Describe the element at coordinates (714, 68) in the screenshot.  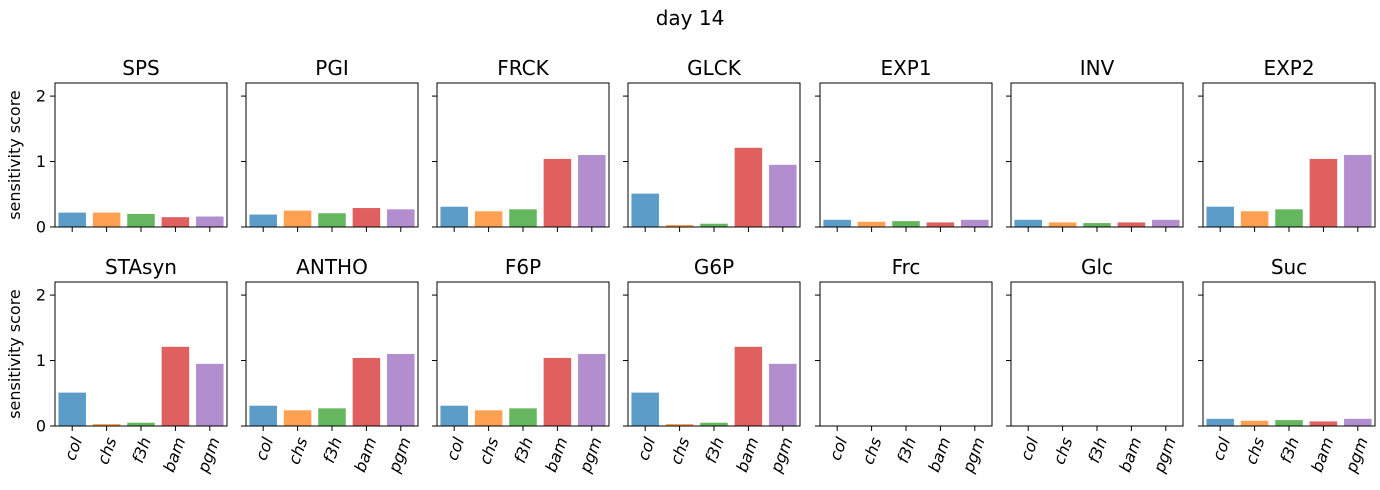
I see `panel-title: GLCK` at that location.